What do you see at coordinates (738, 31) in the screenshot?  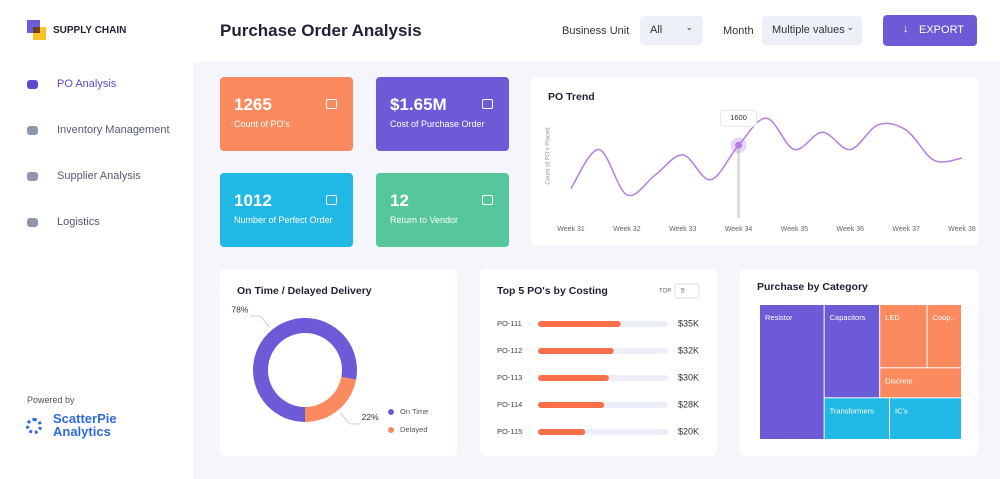 I see `filter-label: Month` at bounding box center [738, 31].